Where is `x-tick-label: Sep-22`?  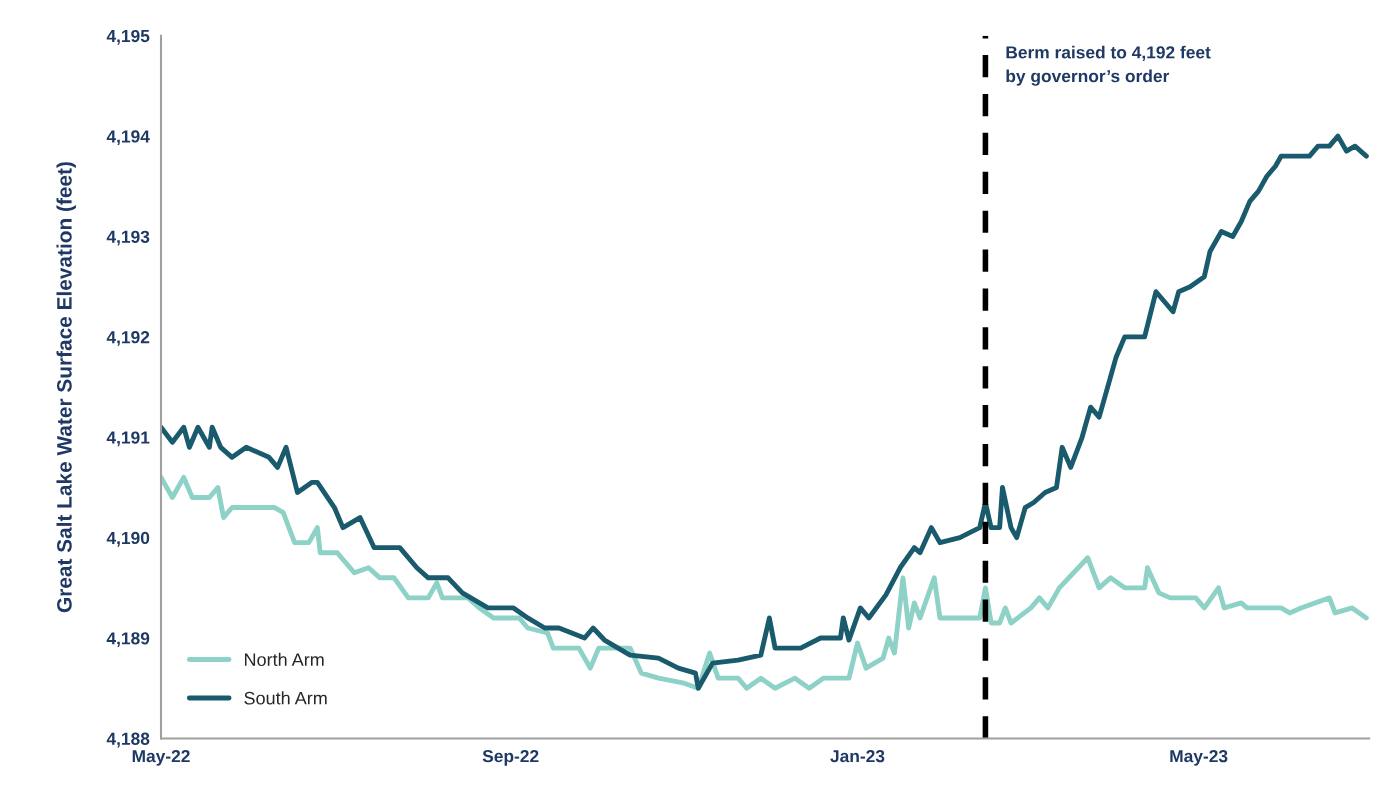
x-tick-label: Sep-22 is located at coordinates (510, 757).